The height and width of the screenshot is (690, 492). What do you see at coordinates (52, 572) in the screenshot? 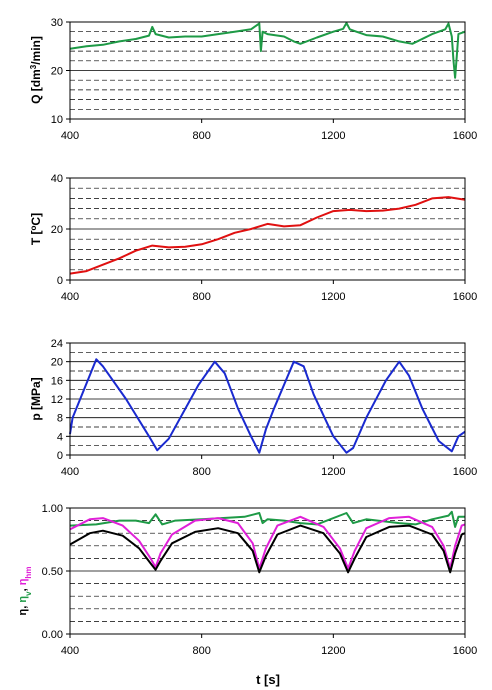
I see `y-tick-label: 0.50` at bounding box center [52, 572].